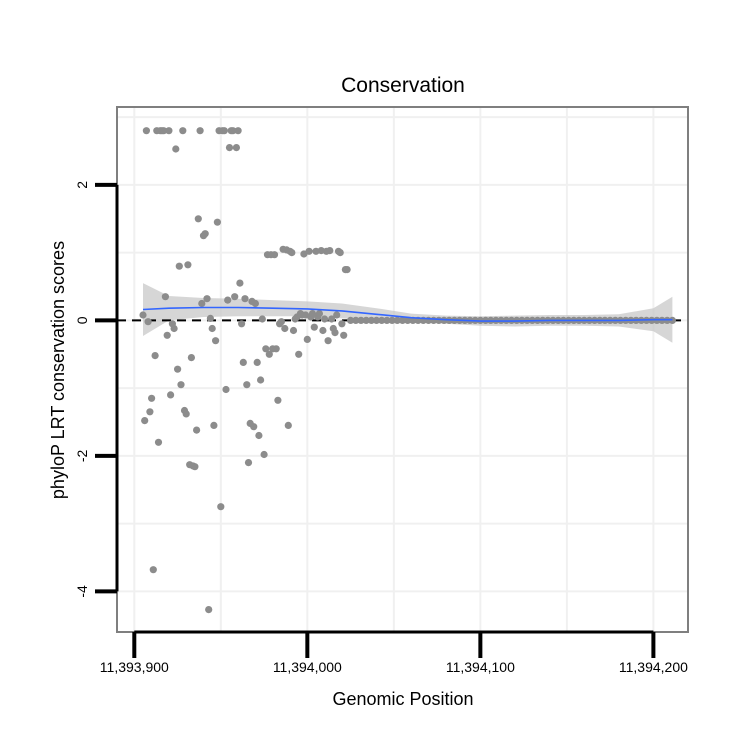 This screenshot has width=750, height=755. I want to click on smooth-fit-line, so click(407, 314).